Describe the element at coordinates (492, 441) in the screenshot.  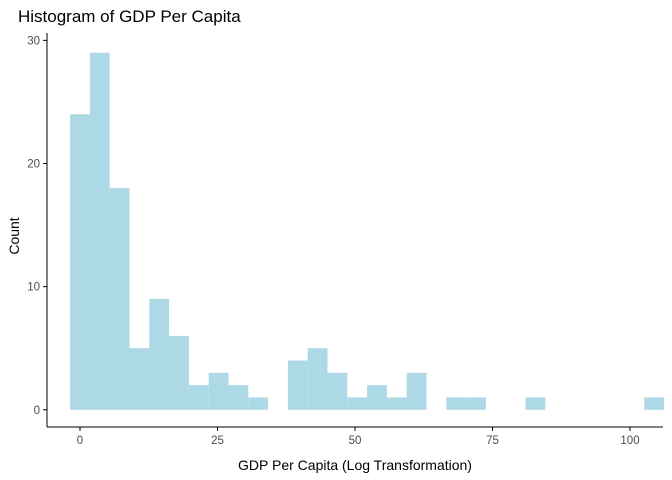
I see `x-tick-label: 75` at that location.